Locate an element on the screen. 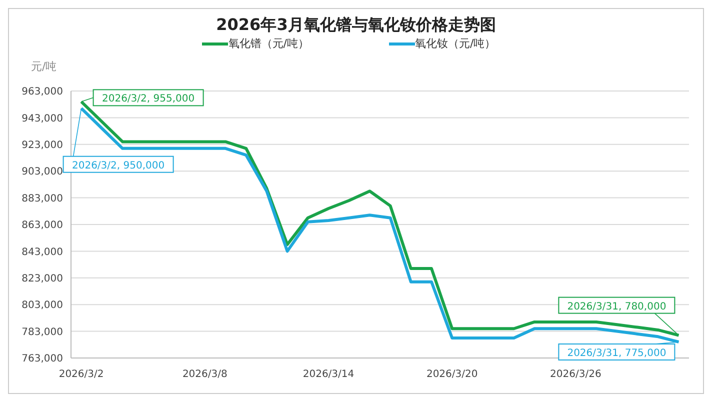  y-tick-label: 883,000 is located at coordinates (42, 198).